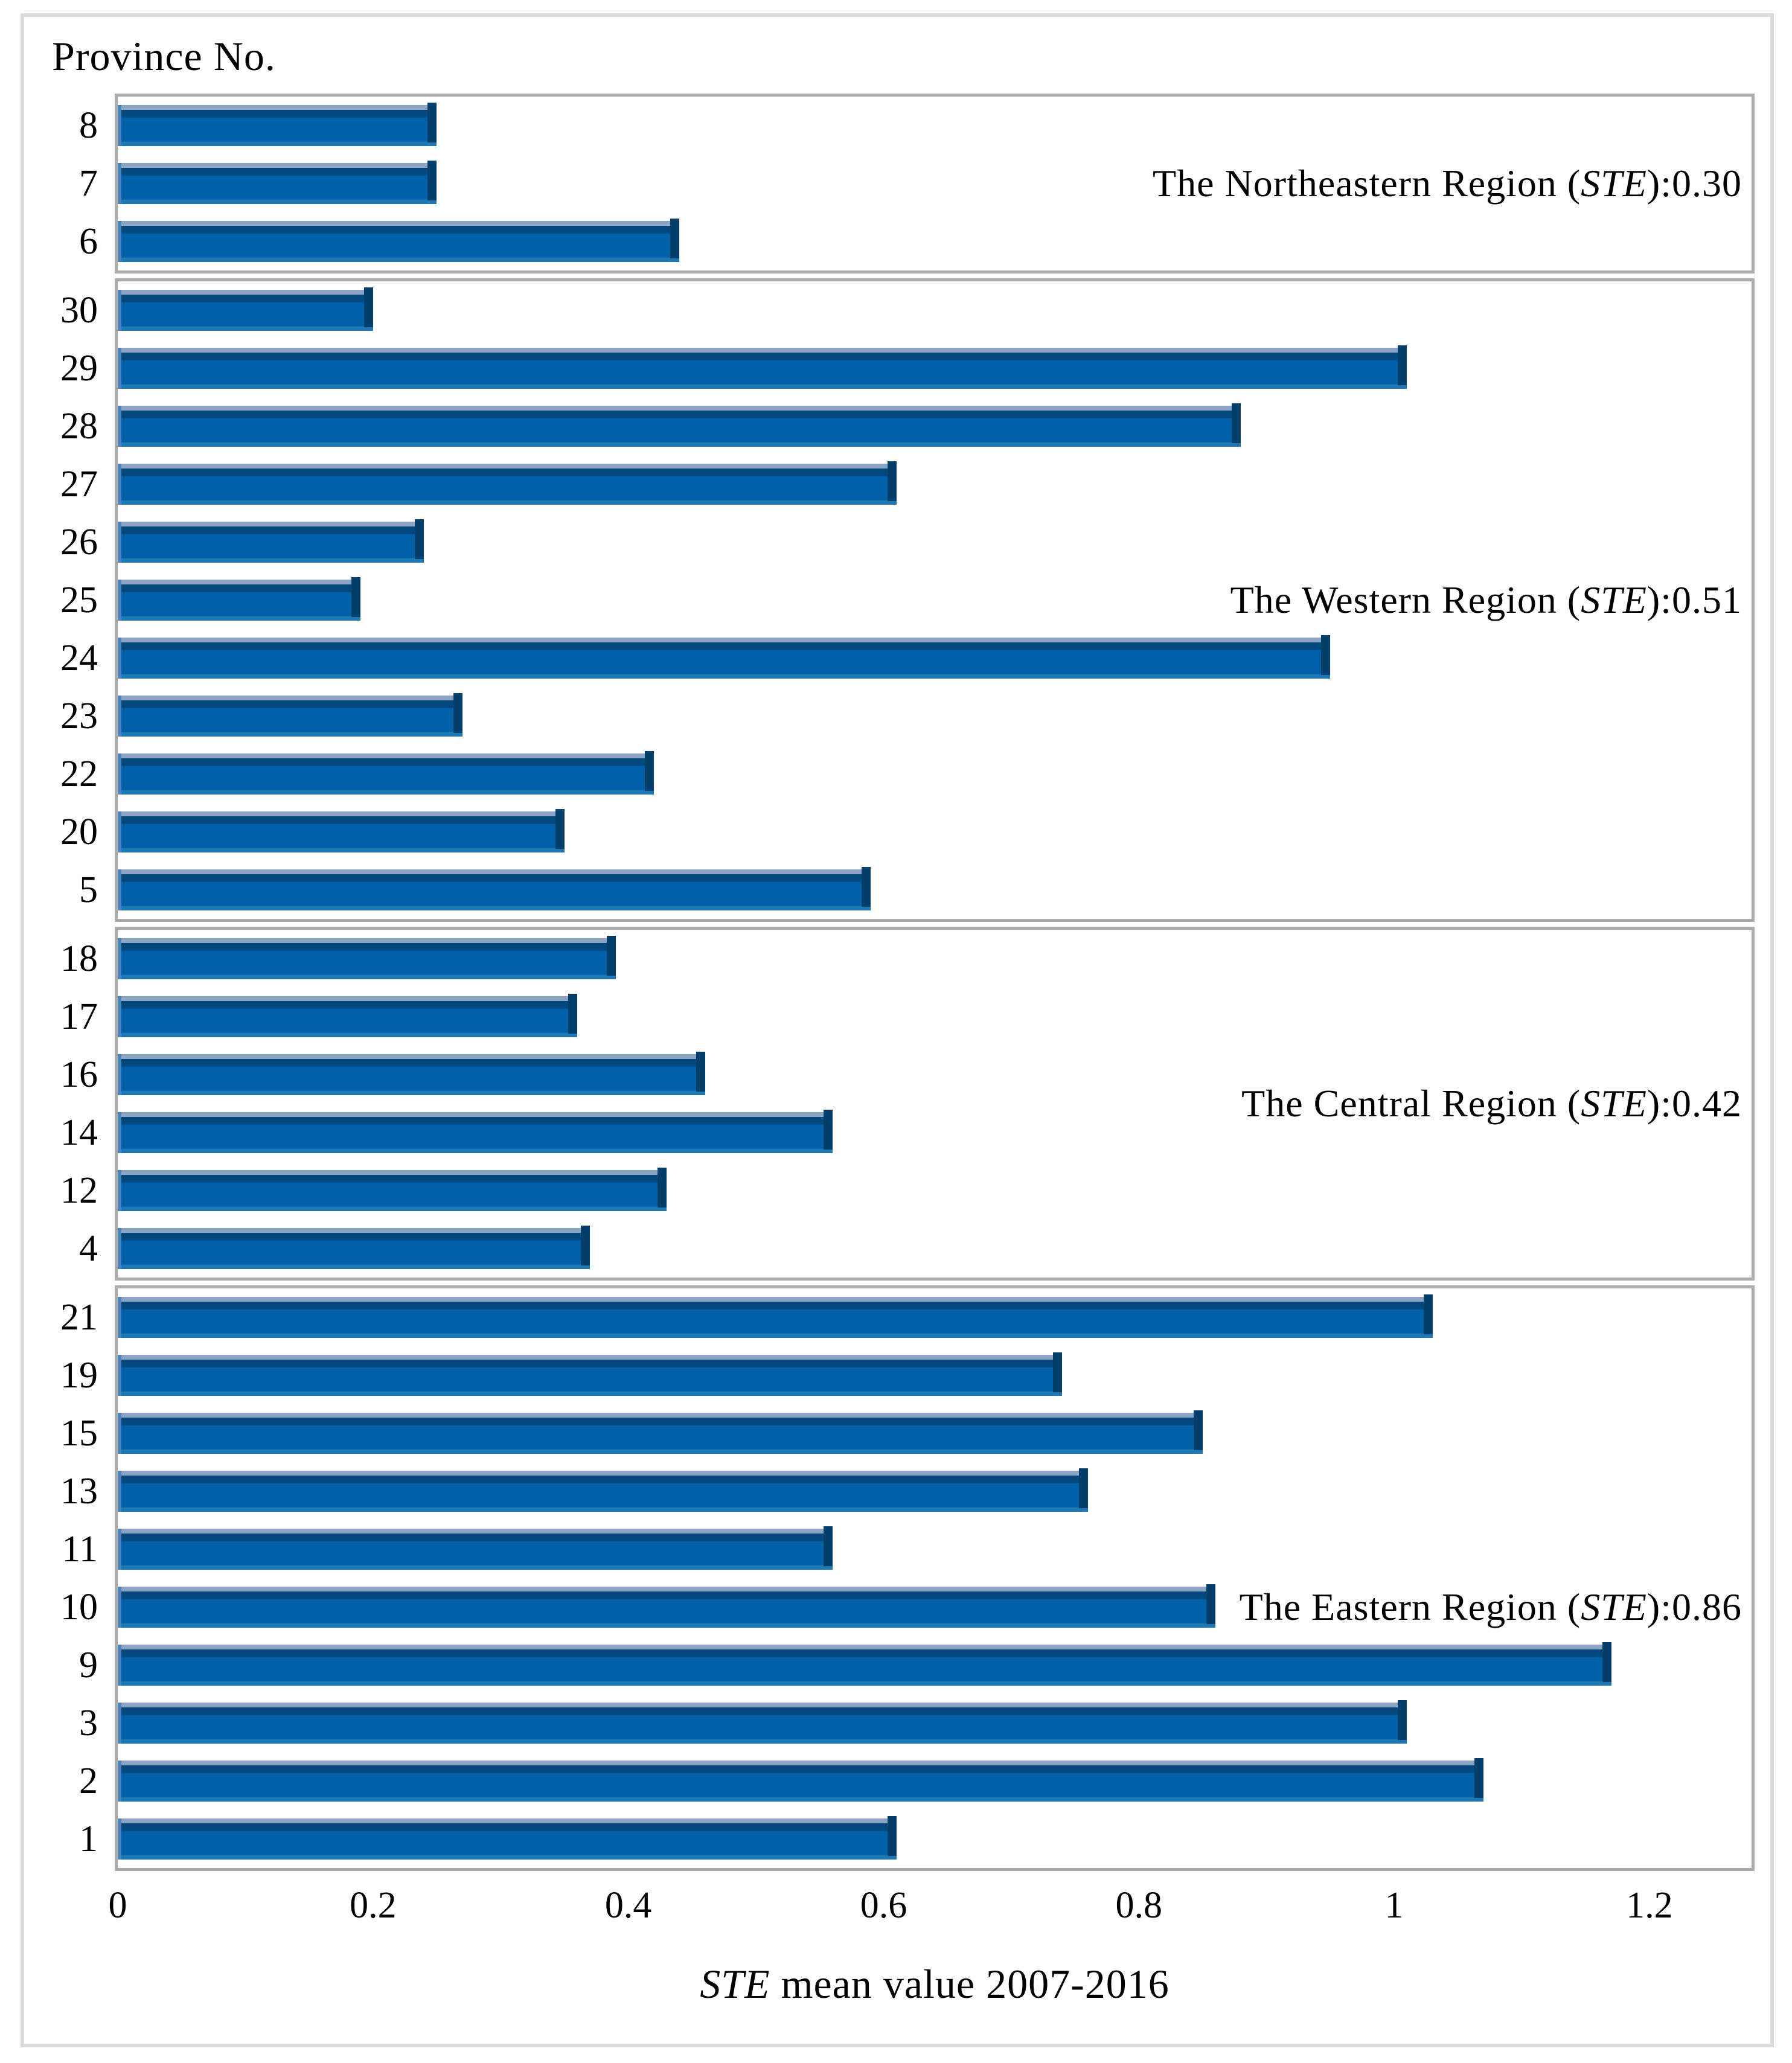 The image size is (1792, 2063). Describe the element at coordinates (88, 183) in the screenshot. I see `province-label-7: 7` at that location.